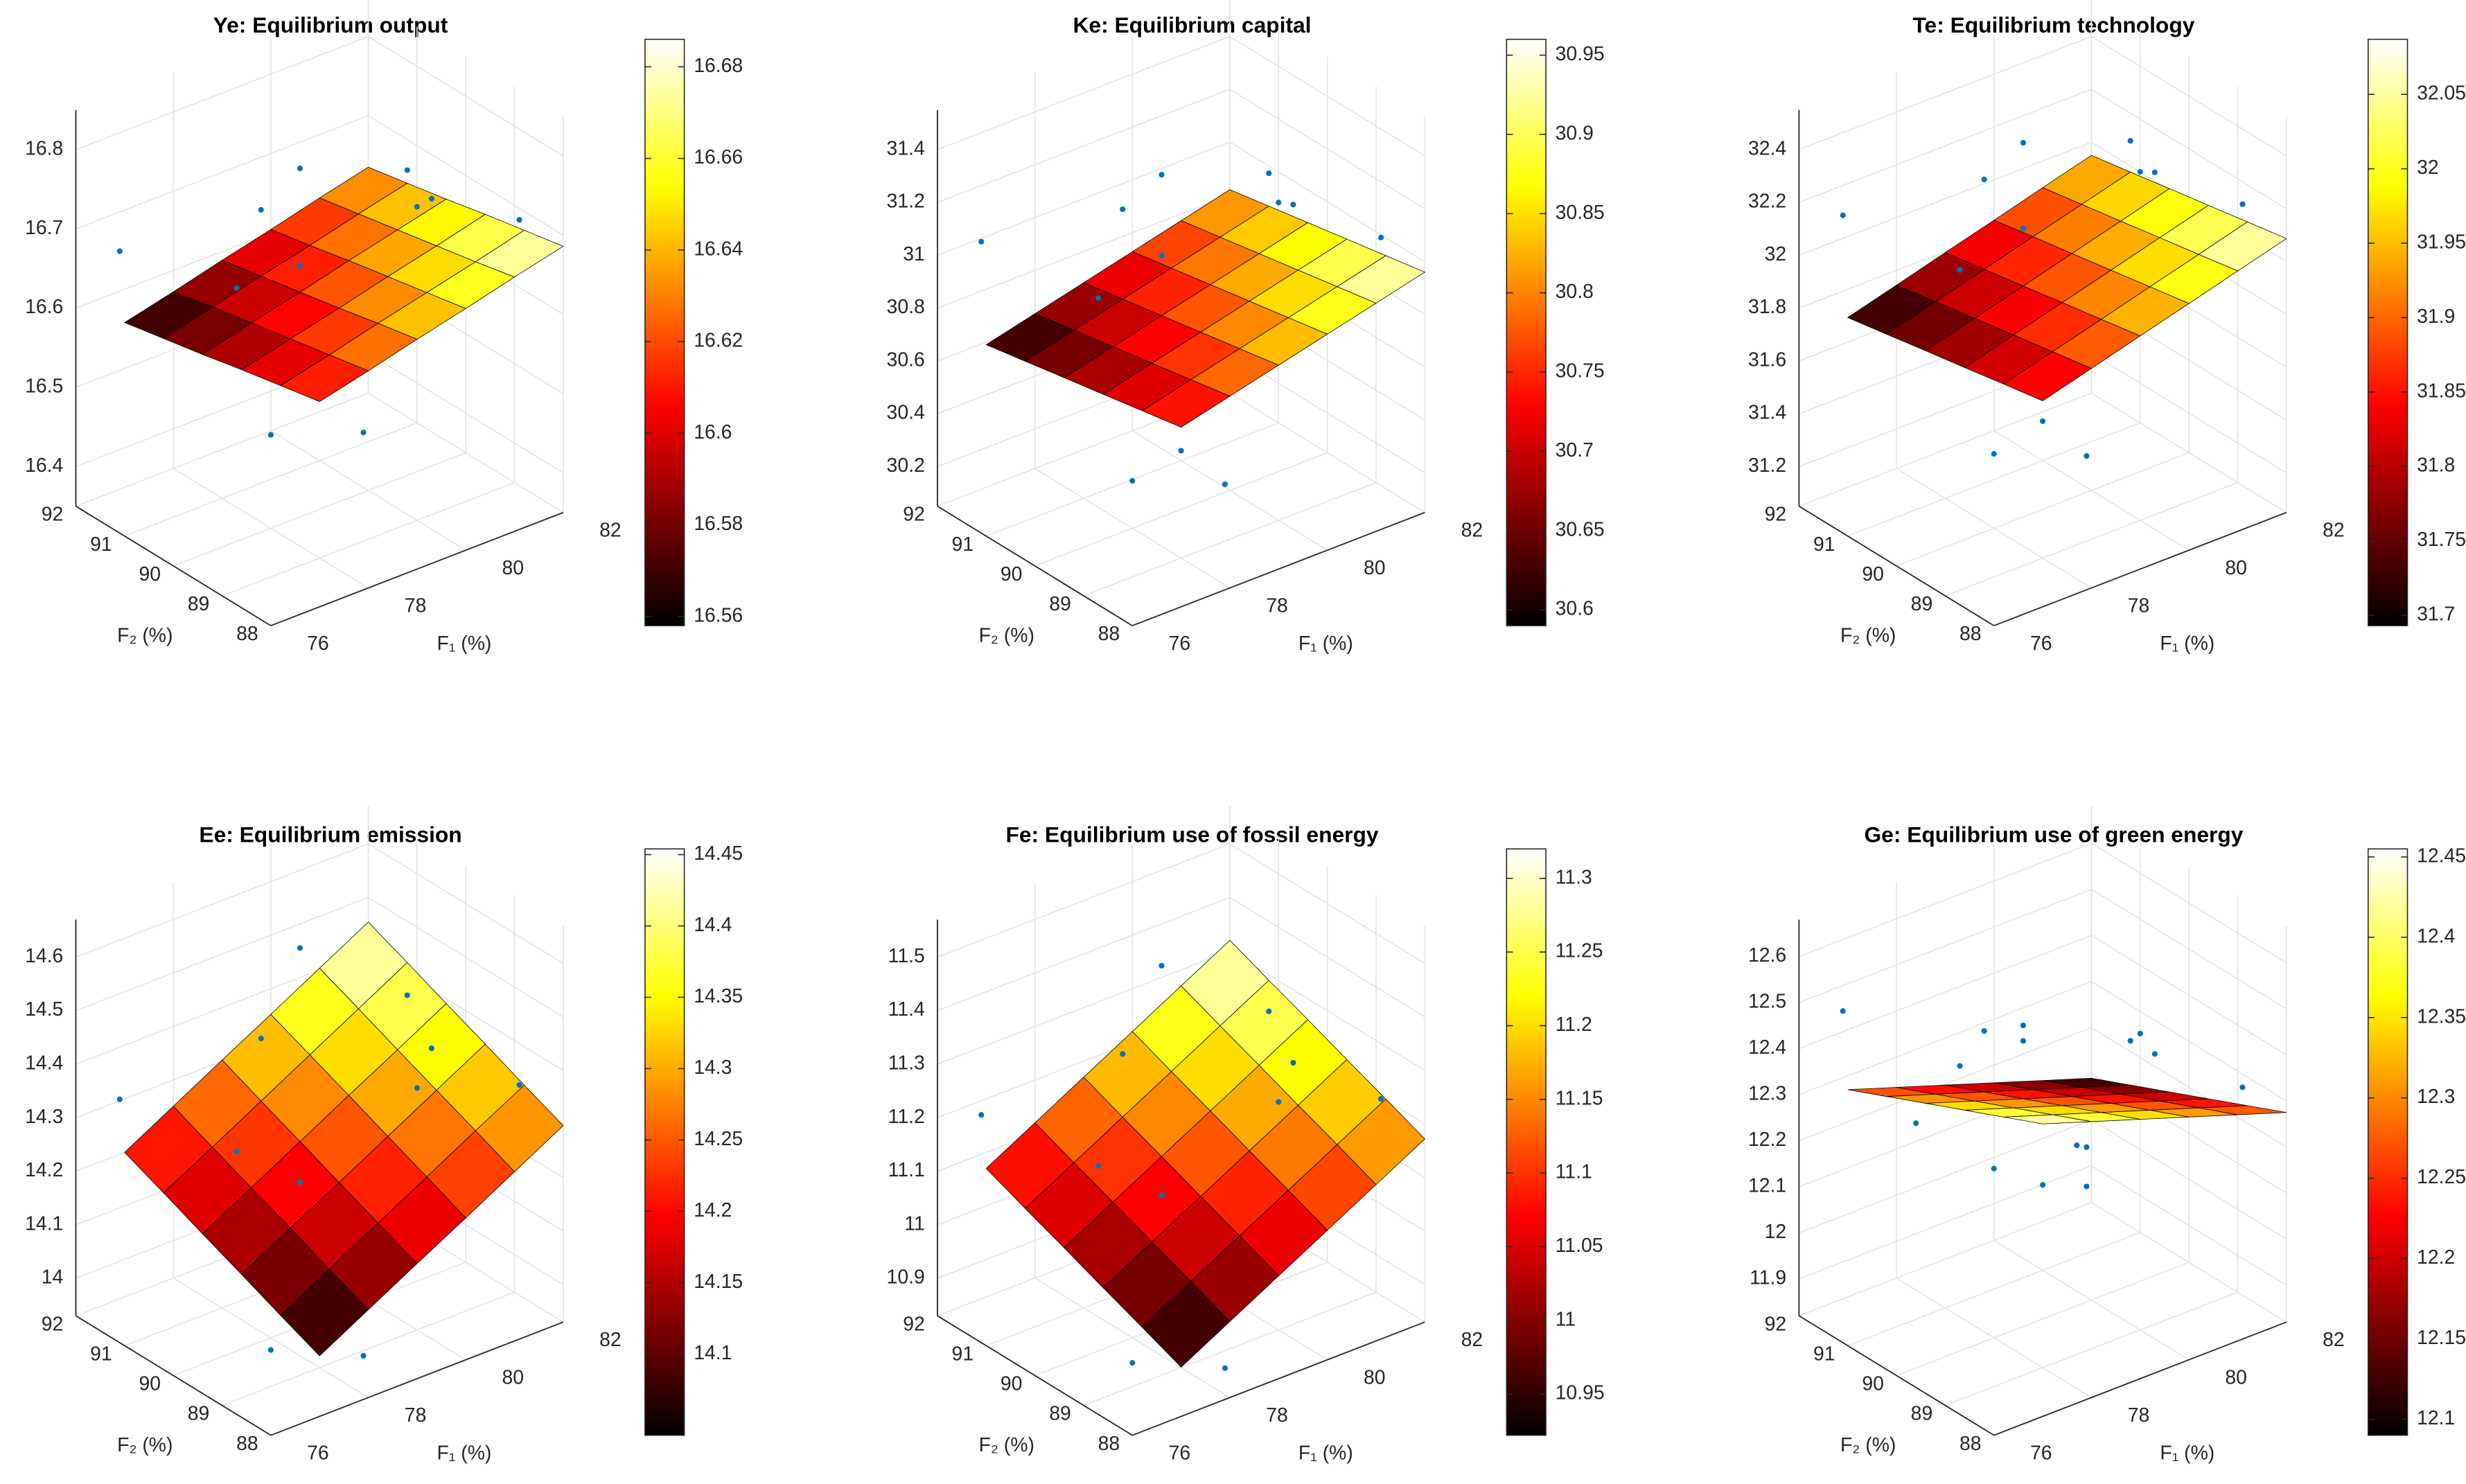 The width and height of the screenshot is (2466, 1484). What do you see at coordinates (1579, 1098) in the screenshot?
I see `colorbar-tick-label: 11.15` at bounding box center [1579, 1098].